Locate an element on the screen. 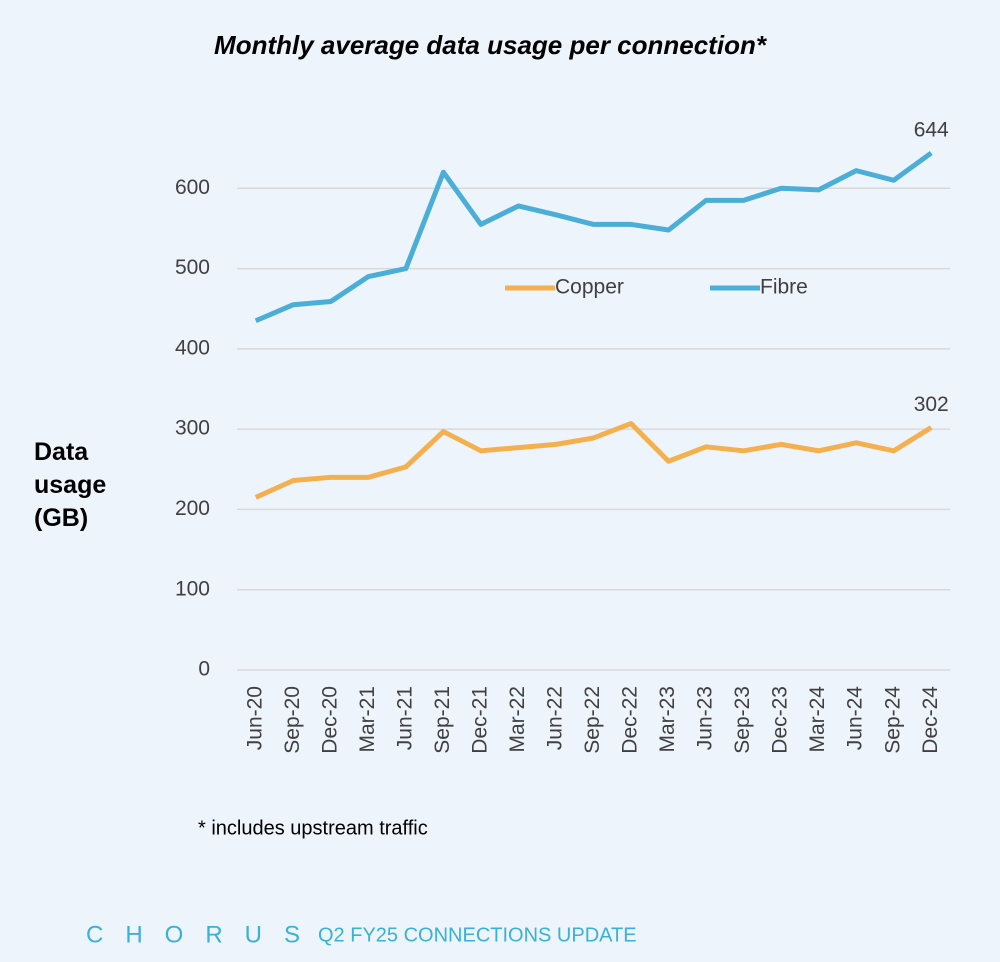 Image resolution: width=1000 pixels, height=962 pixels. y-tick-label: 100 is located at coordinates (192, 588).